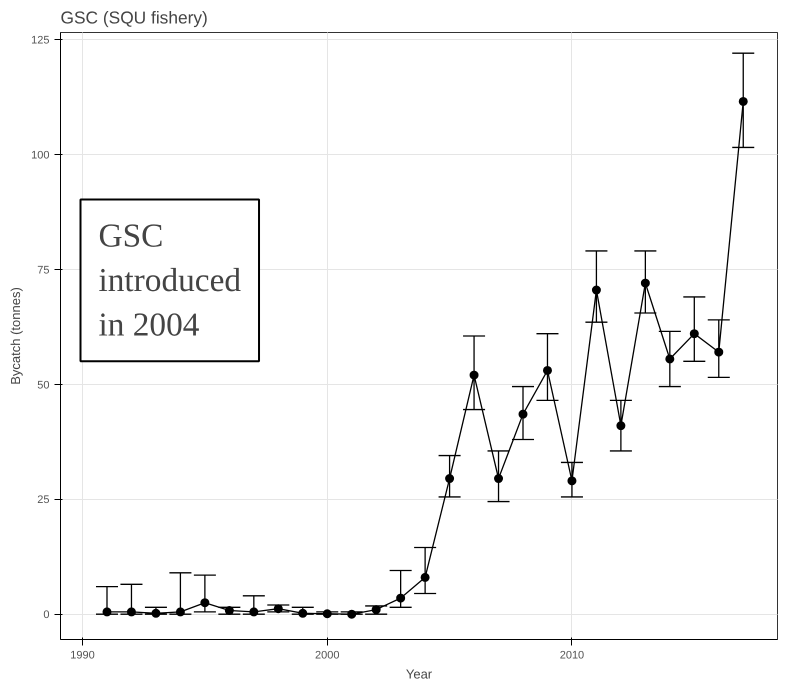 This screenshot has width=787, height=684. I want to click on y-tick-label: 0, so click(46, 615).